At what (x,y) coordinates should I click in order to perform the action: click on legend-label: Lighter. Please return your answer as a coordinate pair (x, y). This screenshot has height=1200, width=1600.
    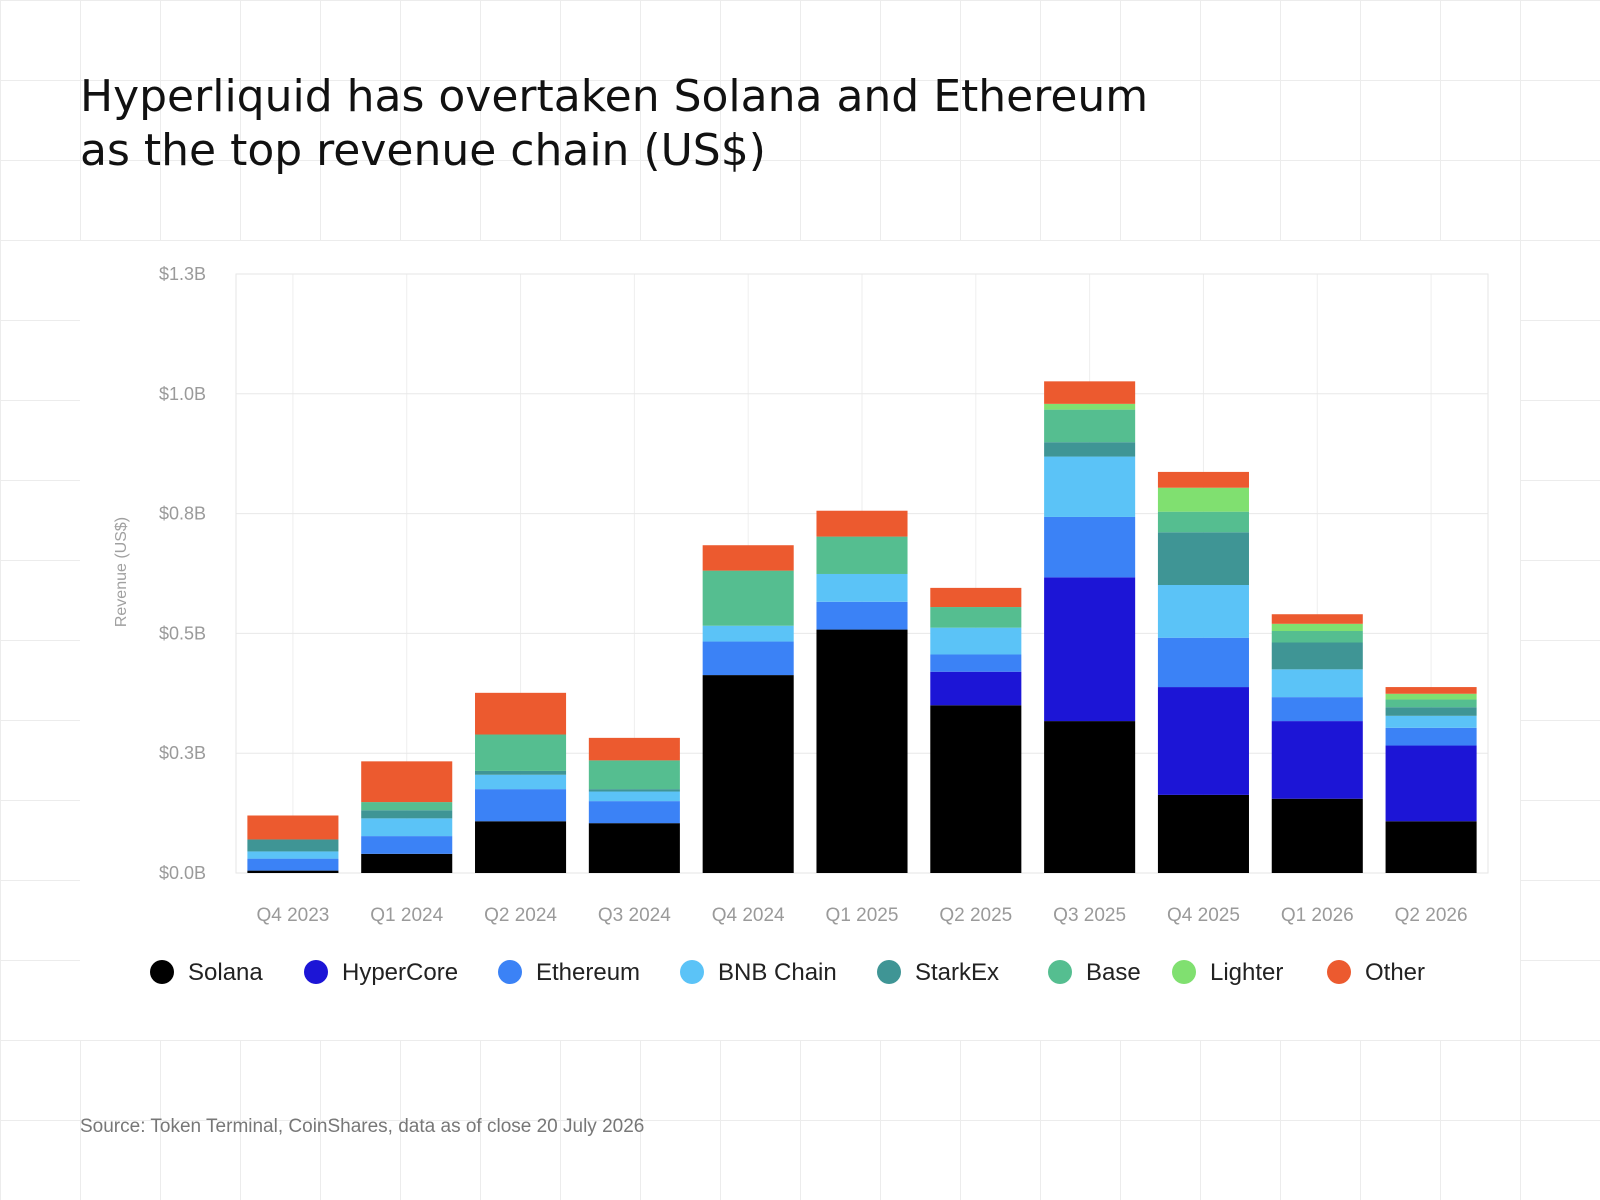
    Looking at the image, I should click on (1247, 972).